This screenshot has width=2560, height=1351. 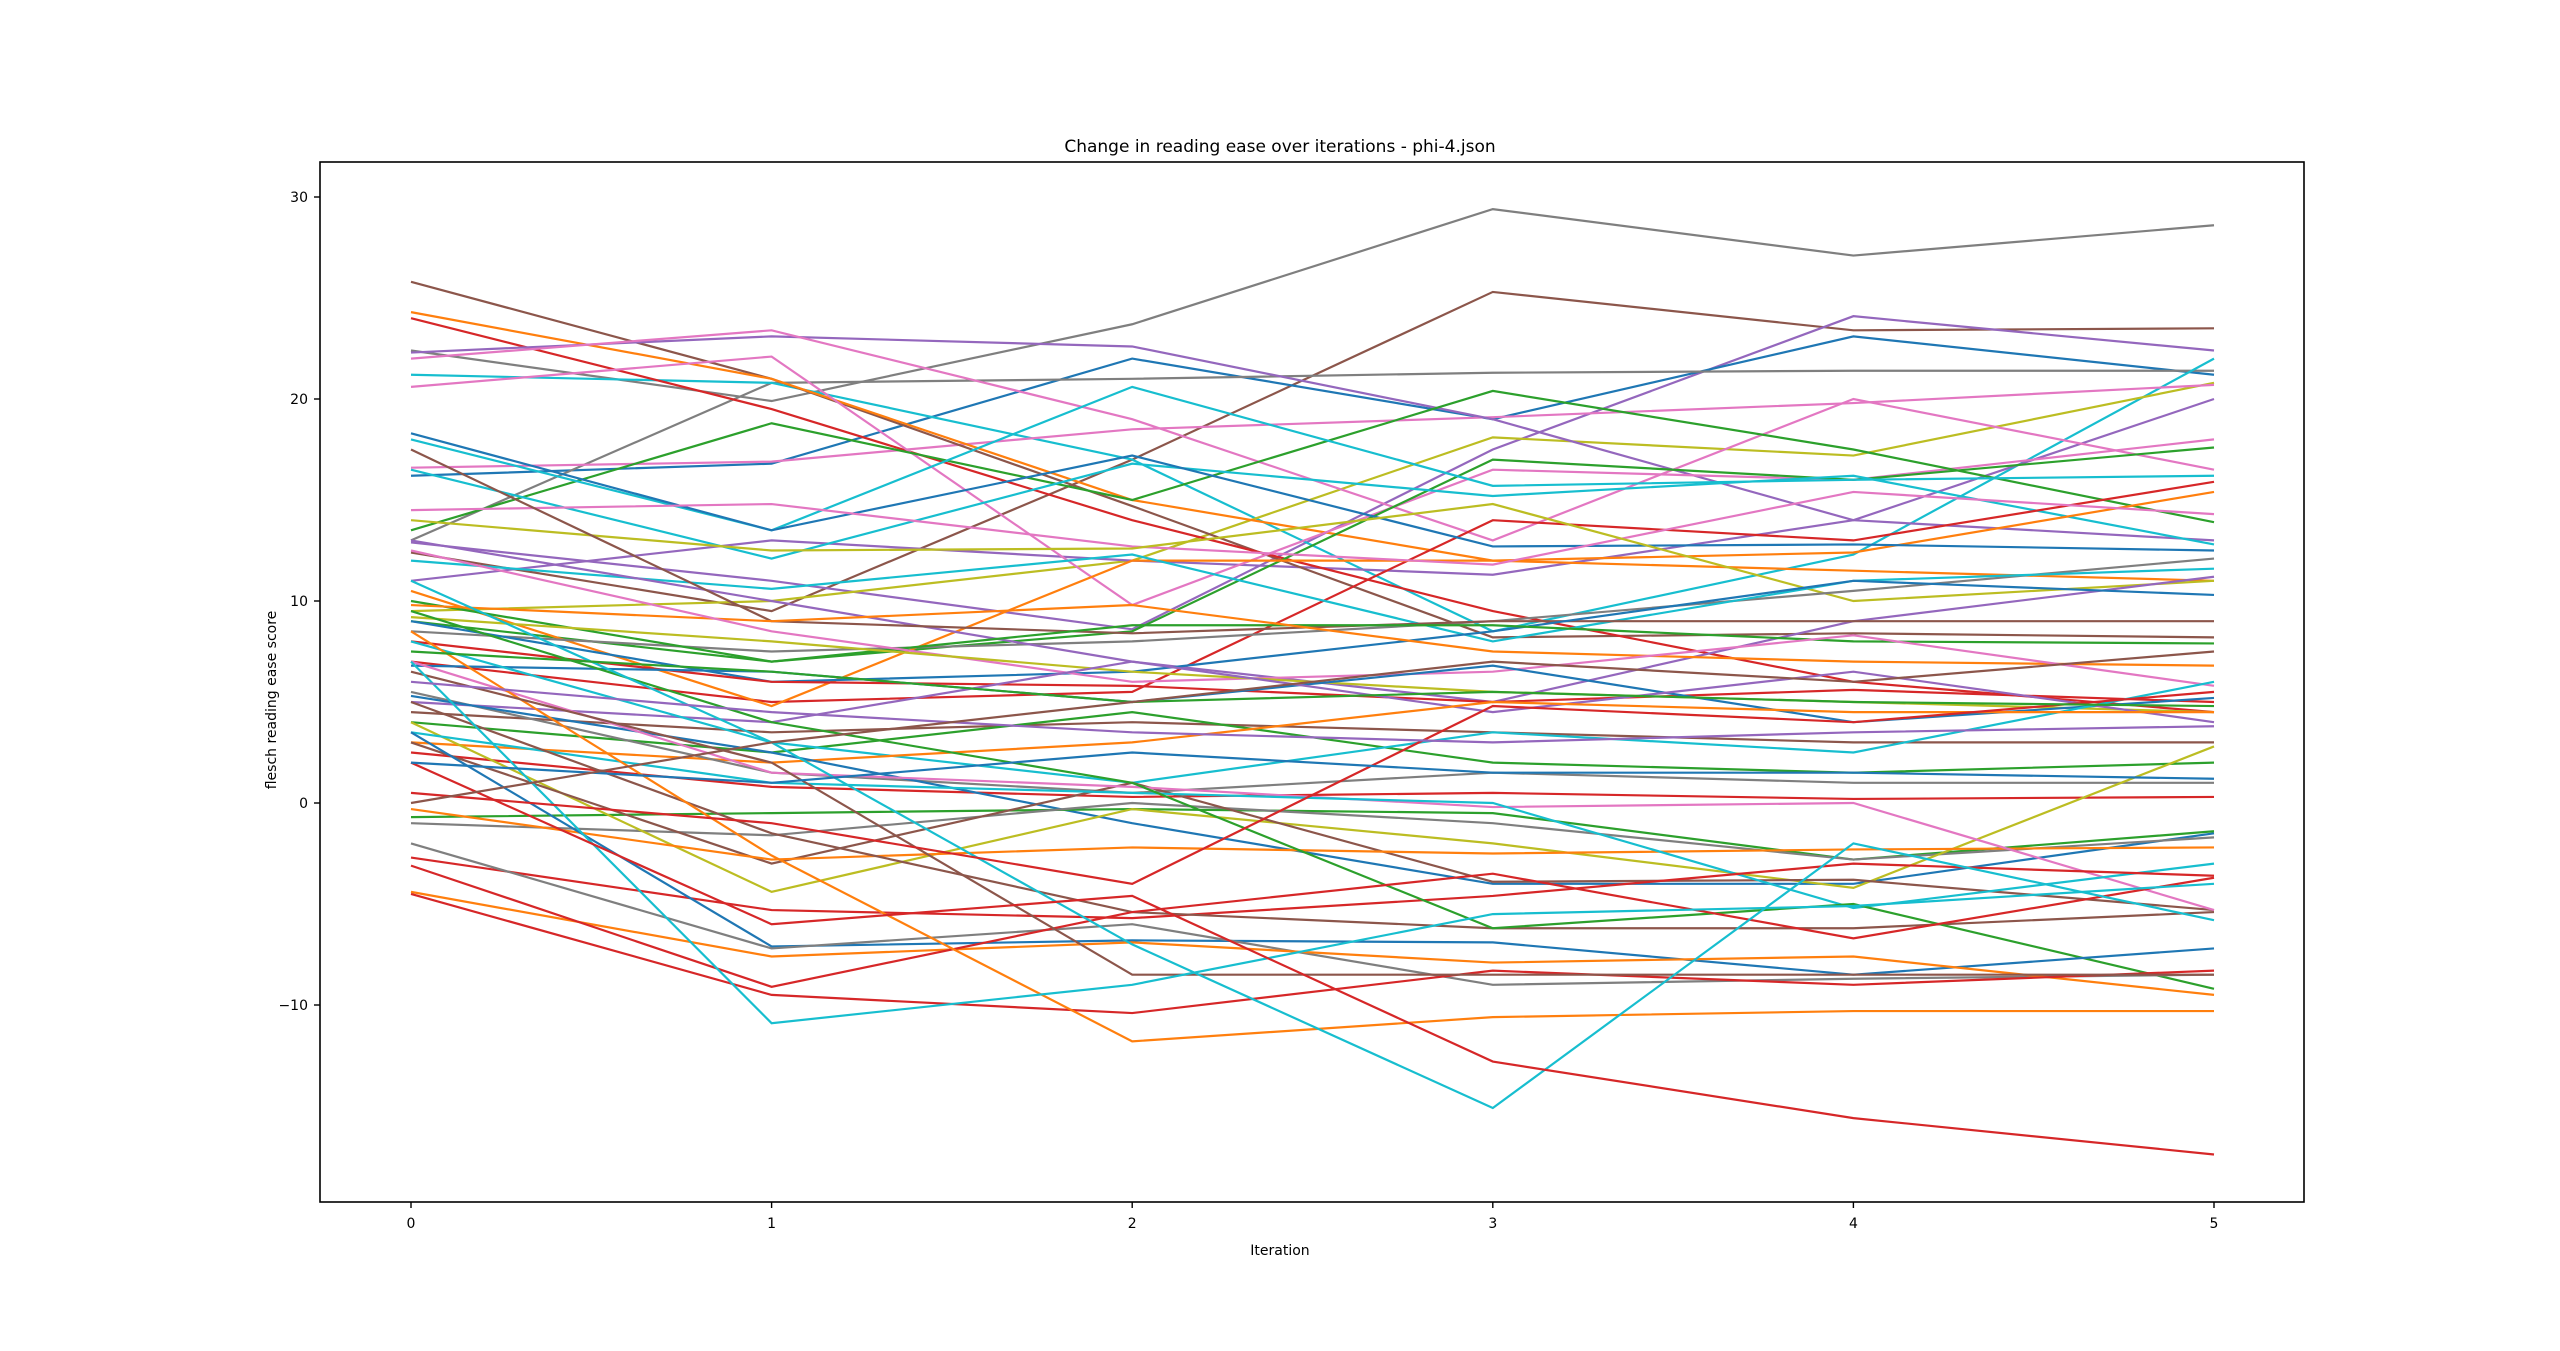 I want to click on y-tick-label: 0, so click(x=303, y=804).